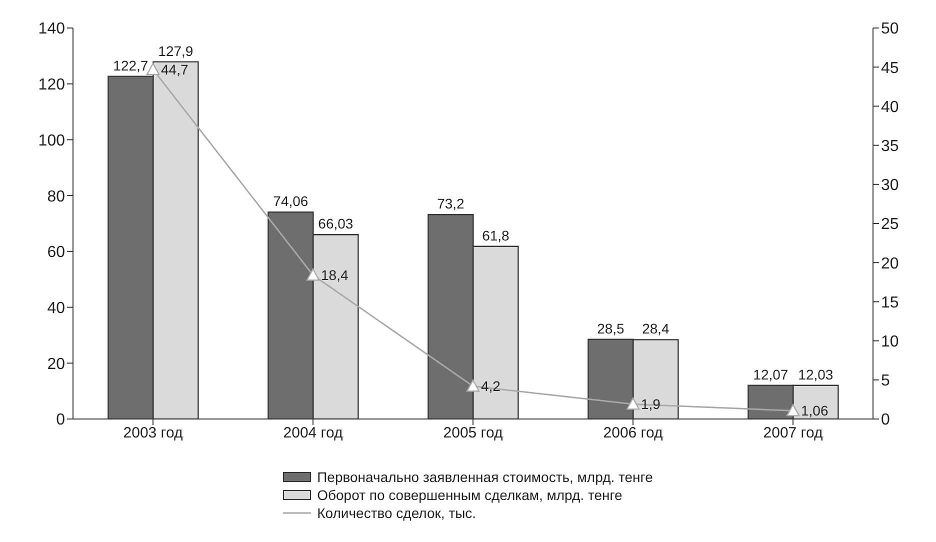  I want to click on y2-tick-label: 45, so click(890, 68).